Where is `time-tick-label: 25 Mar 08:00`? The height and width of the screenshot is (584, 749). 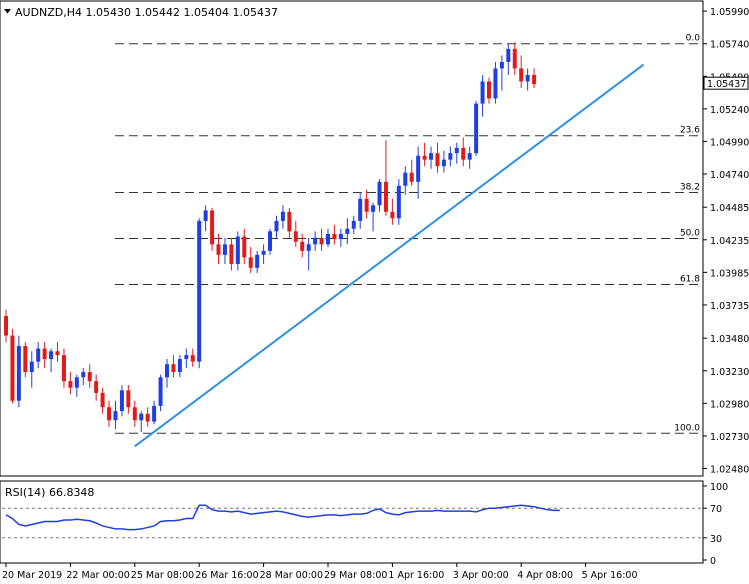 time-tick-label: 25 Mar 08:00 is located at coordinates (162, 575).